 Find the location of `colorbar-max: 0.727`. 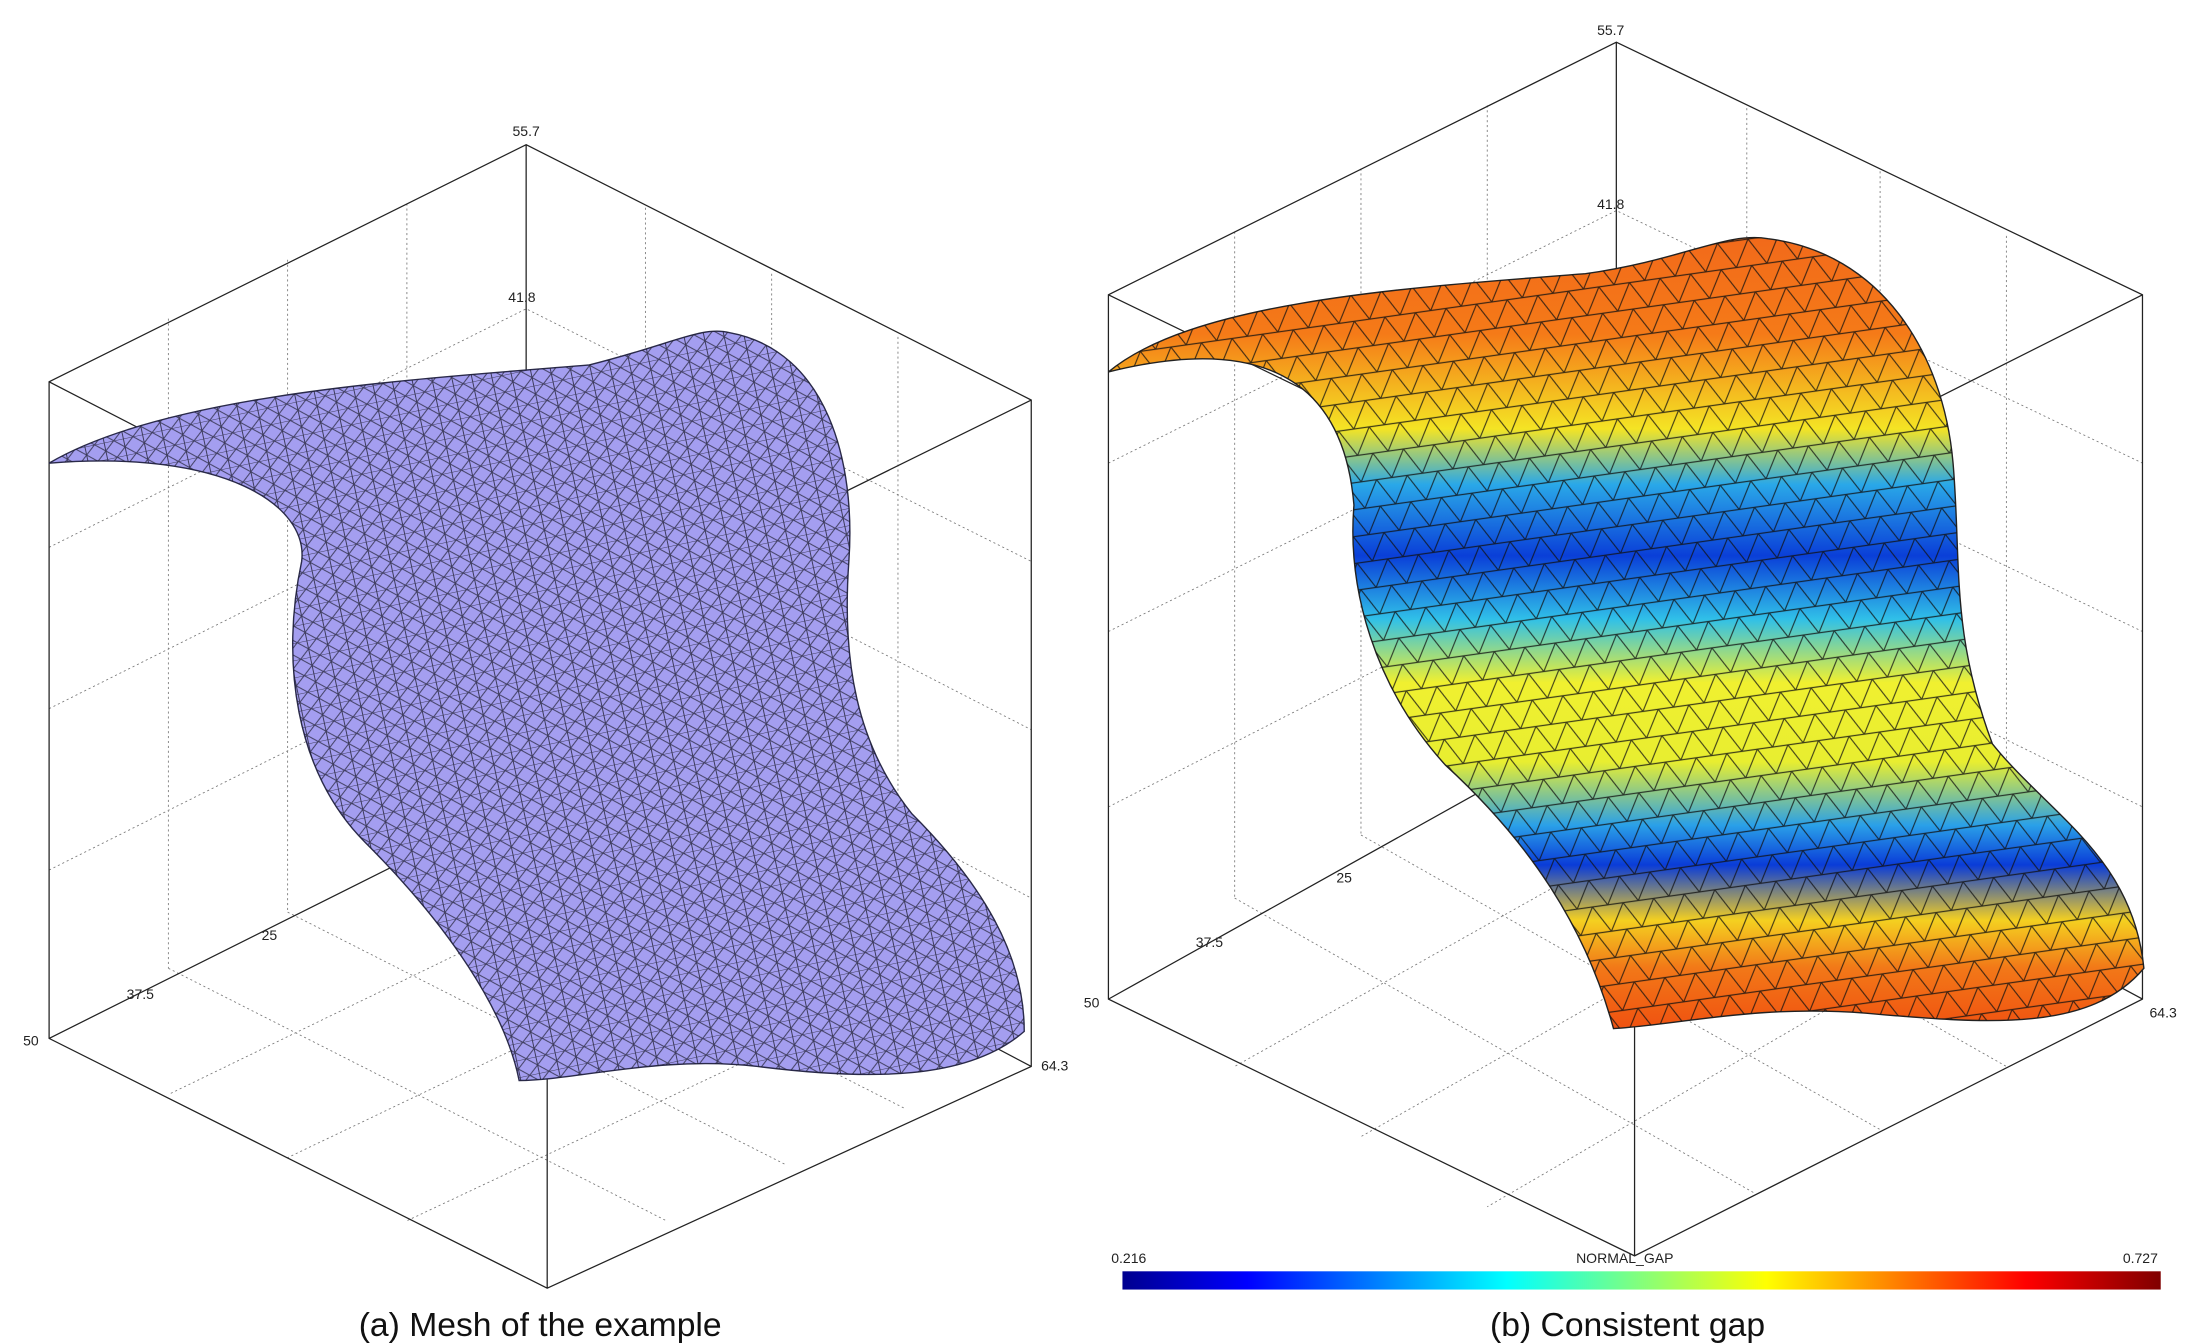

colorbar-max: 0.727 is located at coordinates (2140, 1258).